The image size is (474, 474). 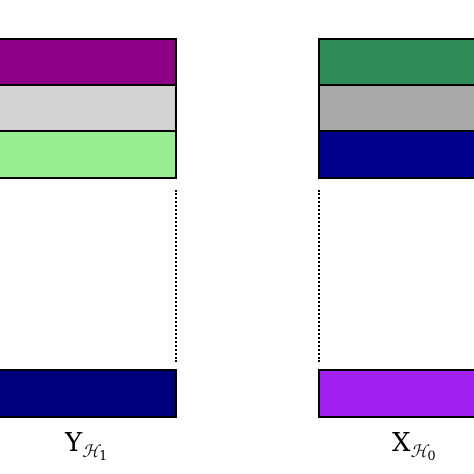 I want to click on right-label-sub: ℋ, so click(x=419, y=452).